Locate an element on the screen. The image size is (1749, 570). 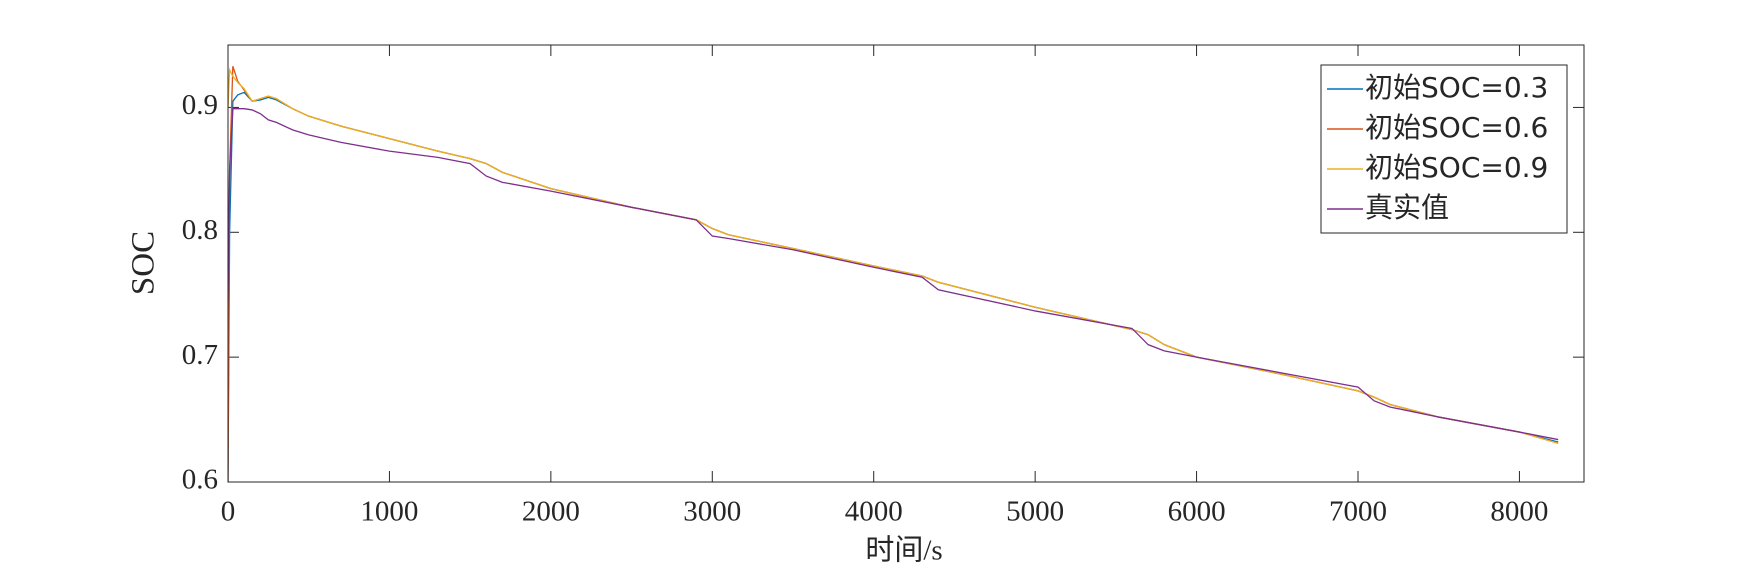
y-tick-label: 0.8 is located at coordinates (200, 230).